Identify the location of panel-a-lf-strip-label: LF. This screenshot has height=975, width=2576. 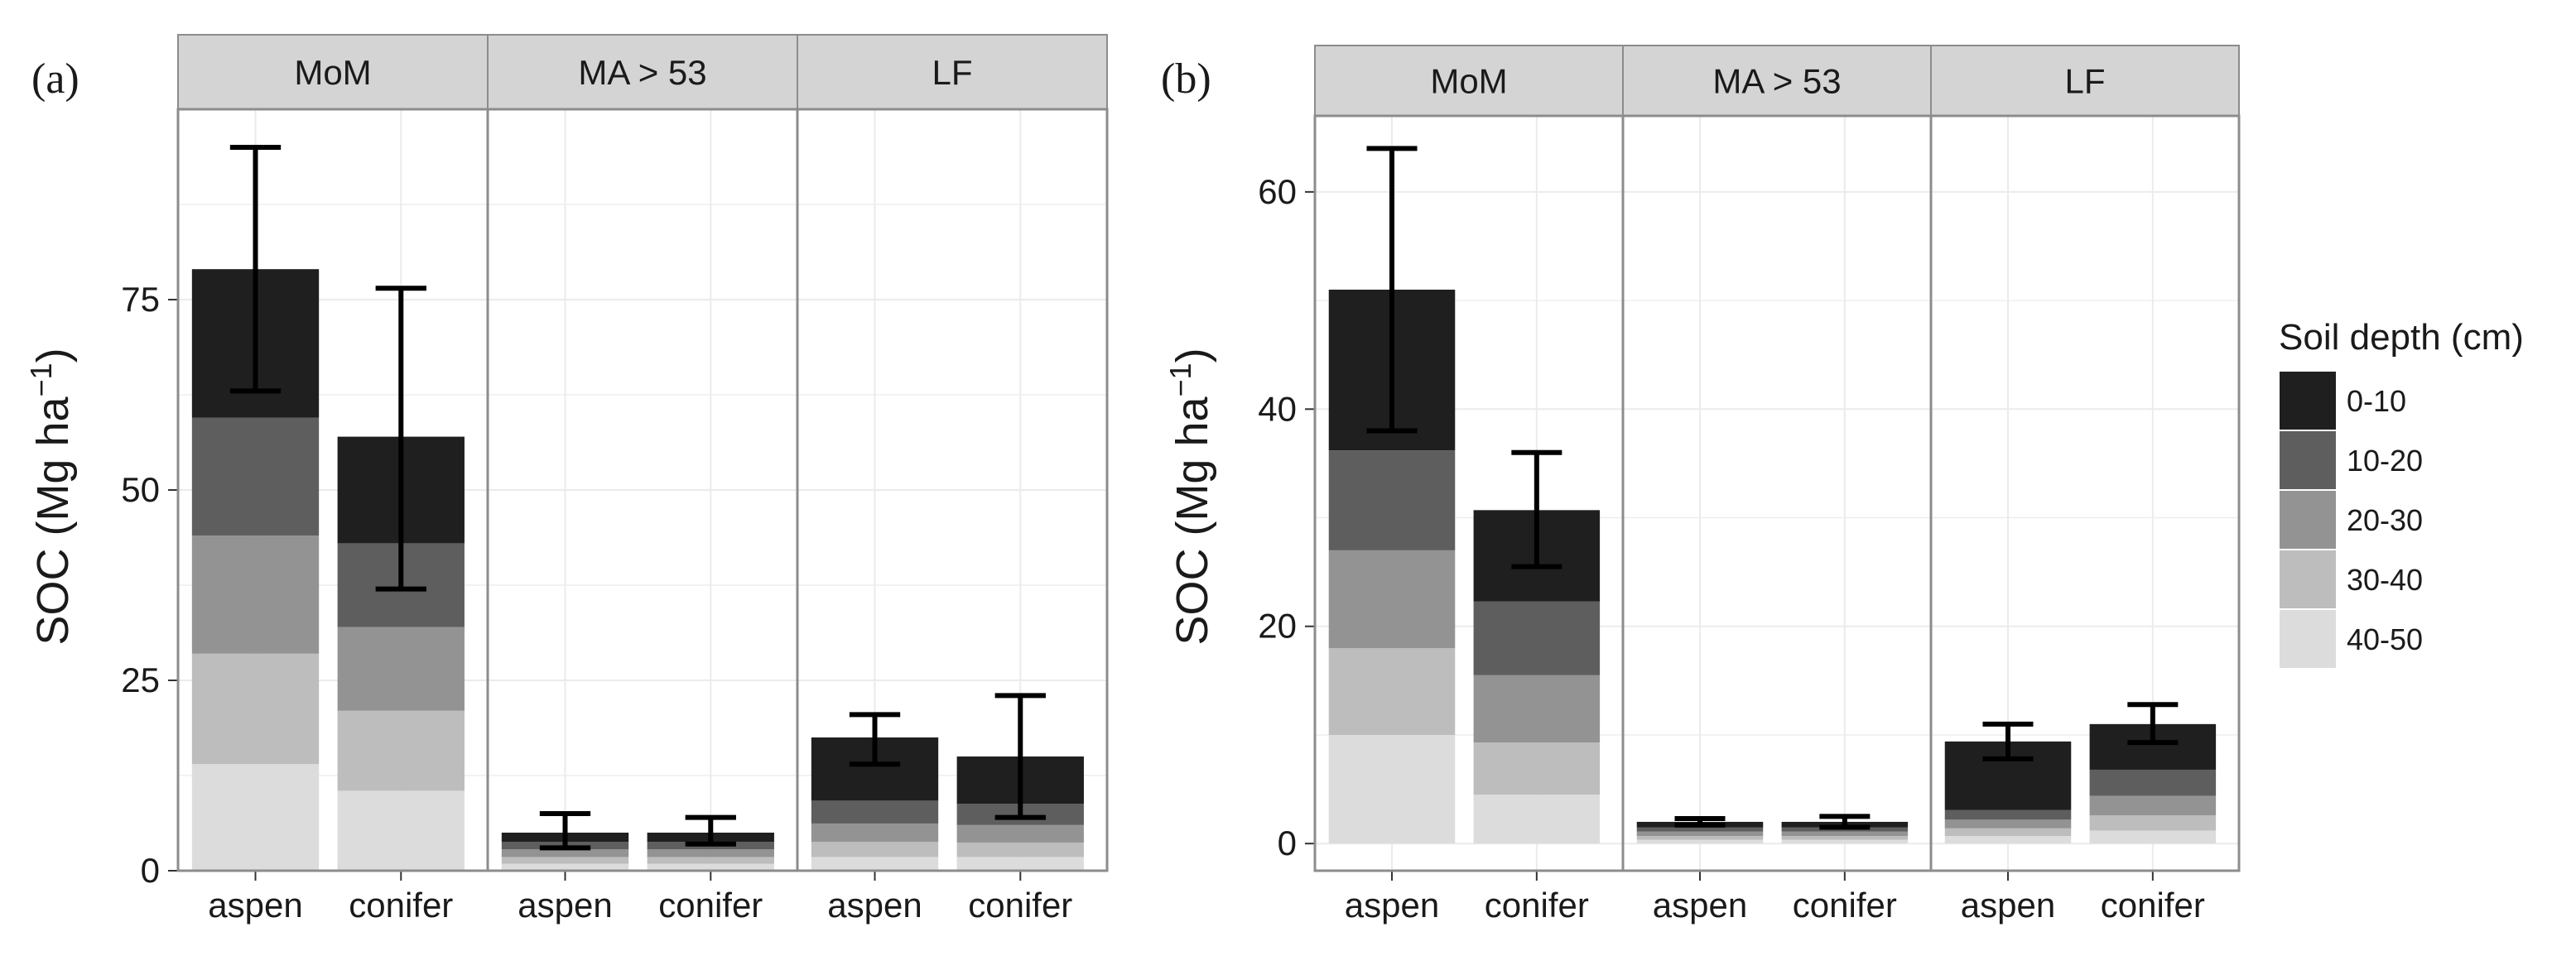
(952, 72).